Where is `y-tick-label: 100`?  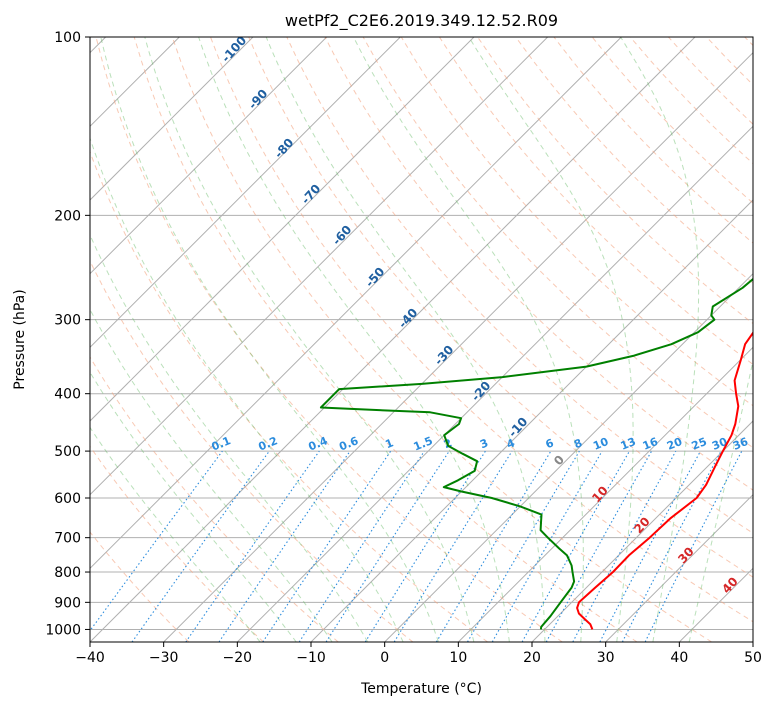
y-tick-label: 100 is located at coordinates (67, 38).